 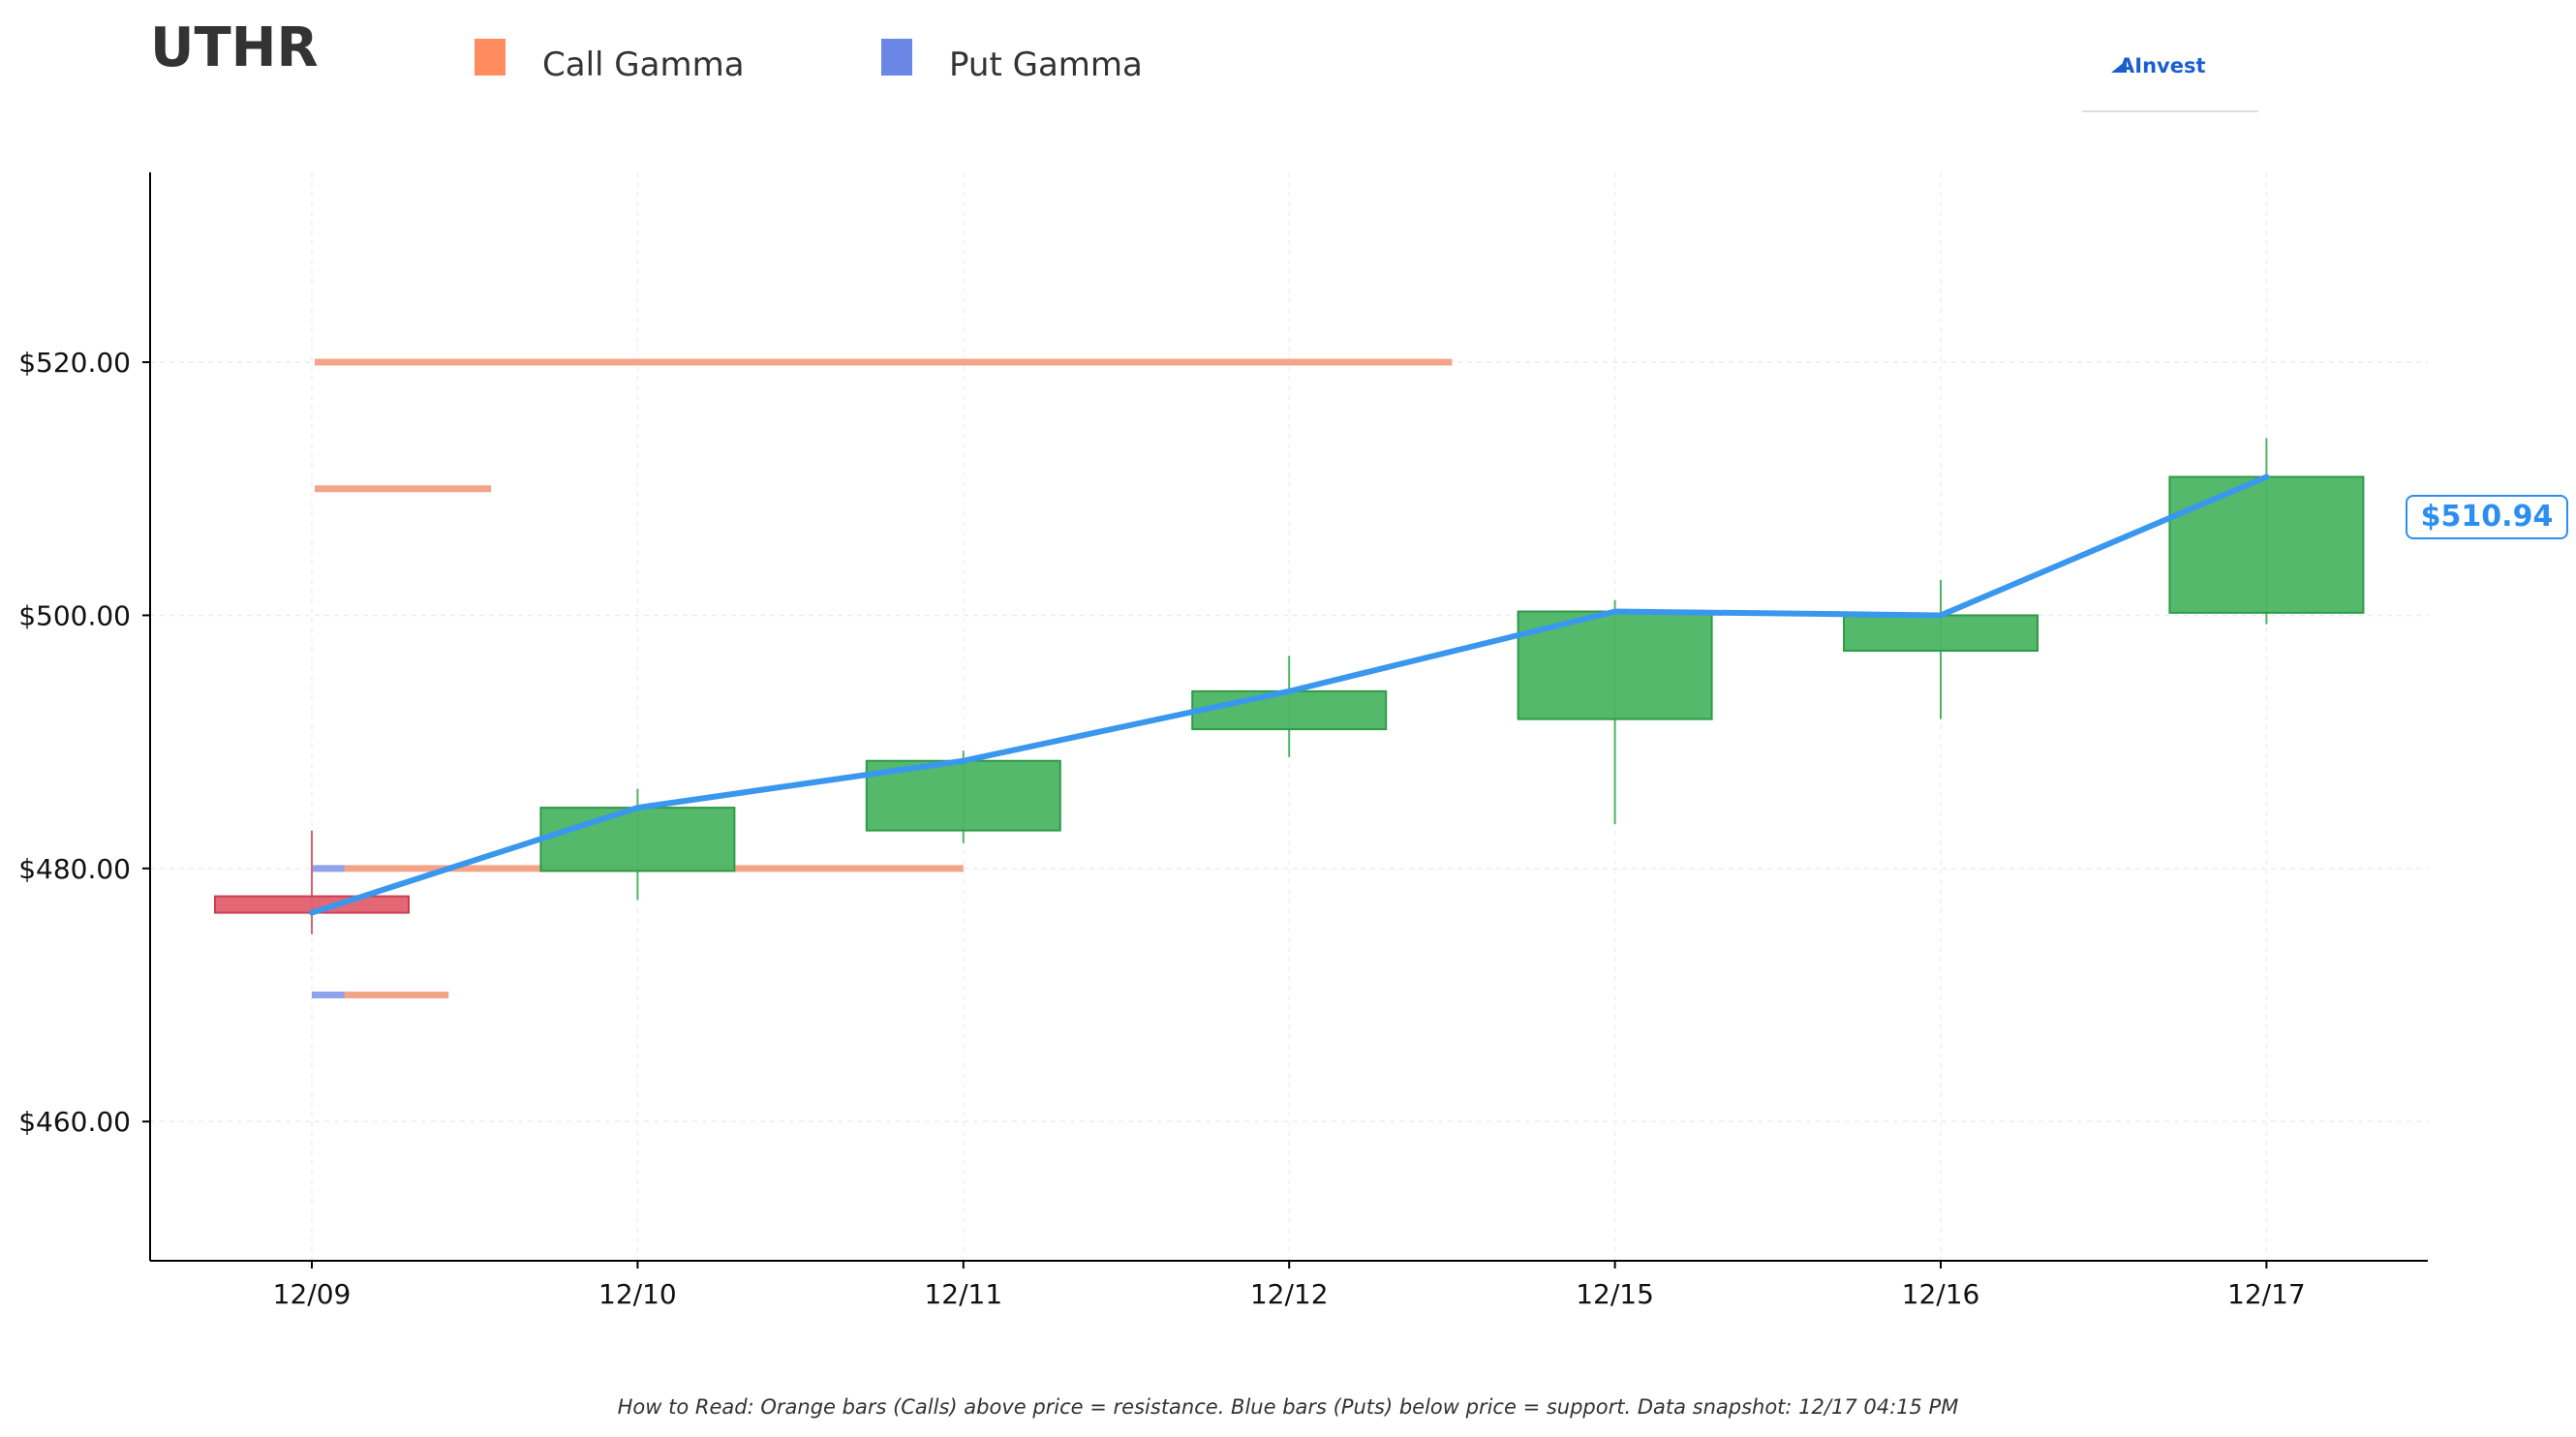 I want to click on x-tick-label: 12/16, so click(x=1941, y=1294).